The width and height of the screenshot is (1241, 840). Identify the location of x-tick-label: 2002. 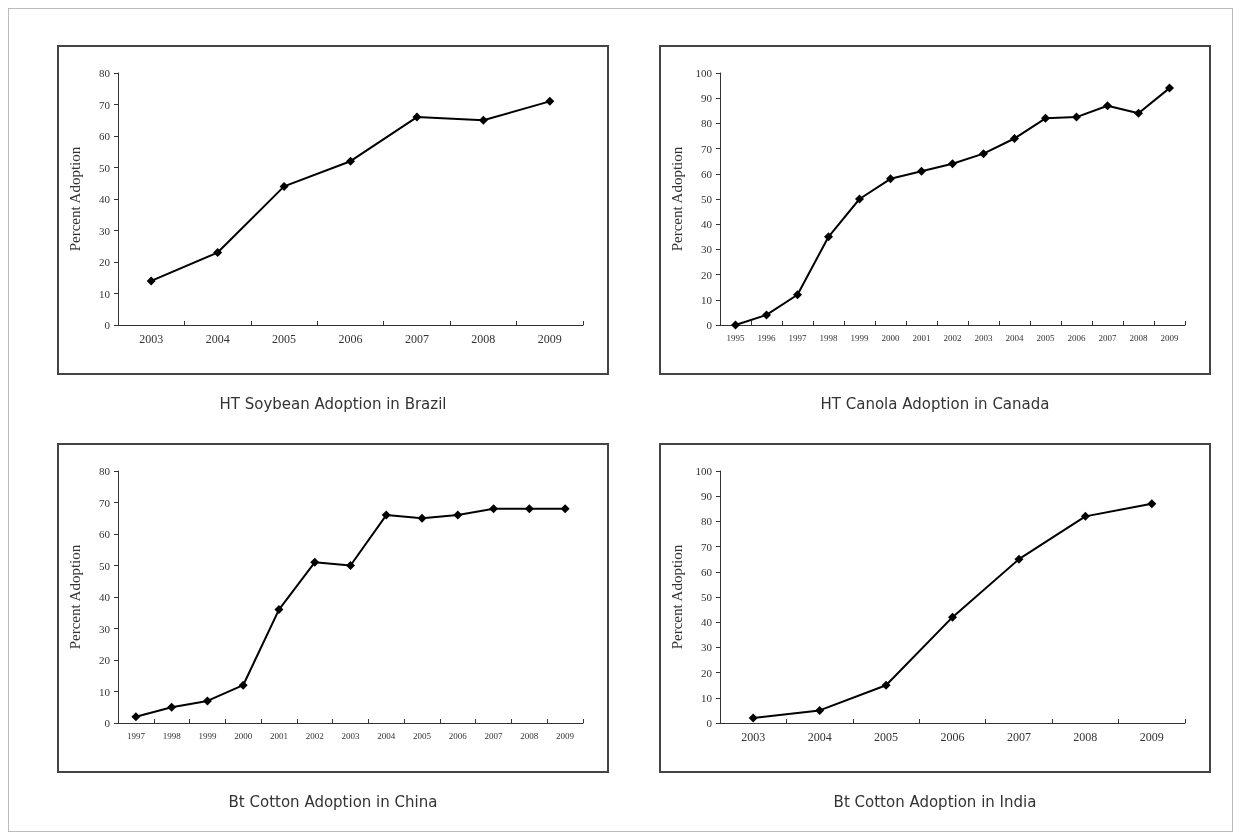
(314, 735).